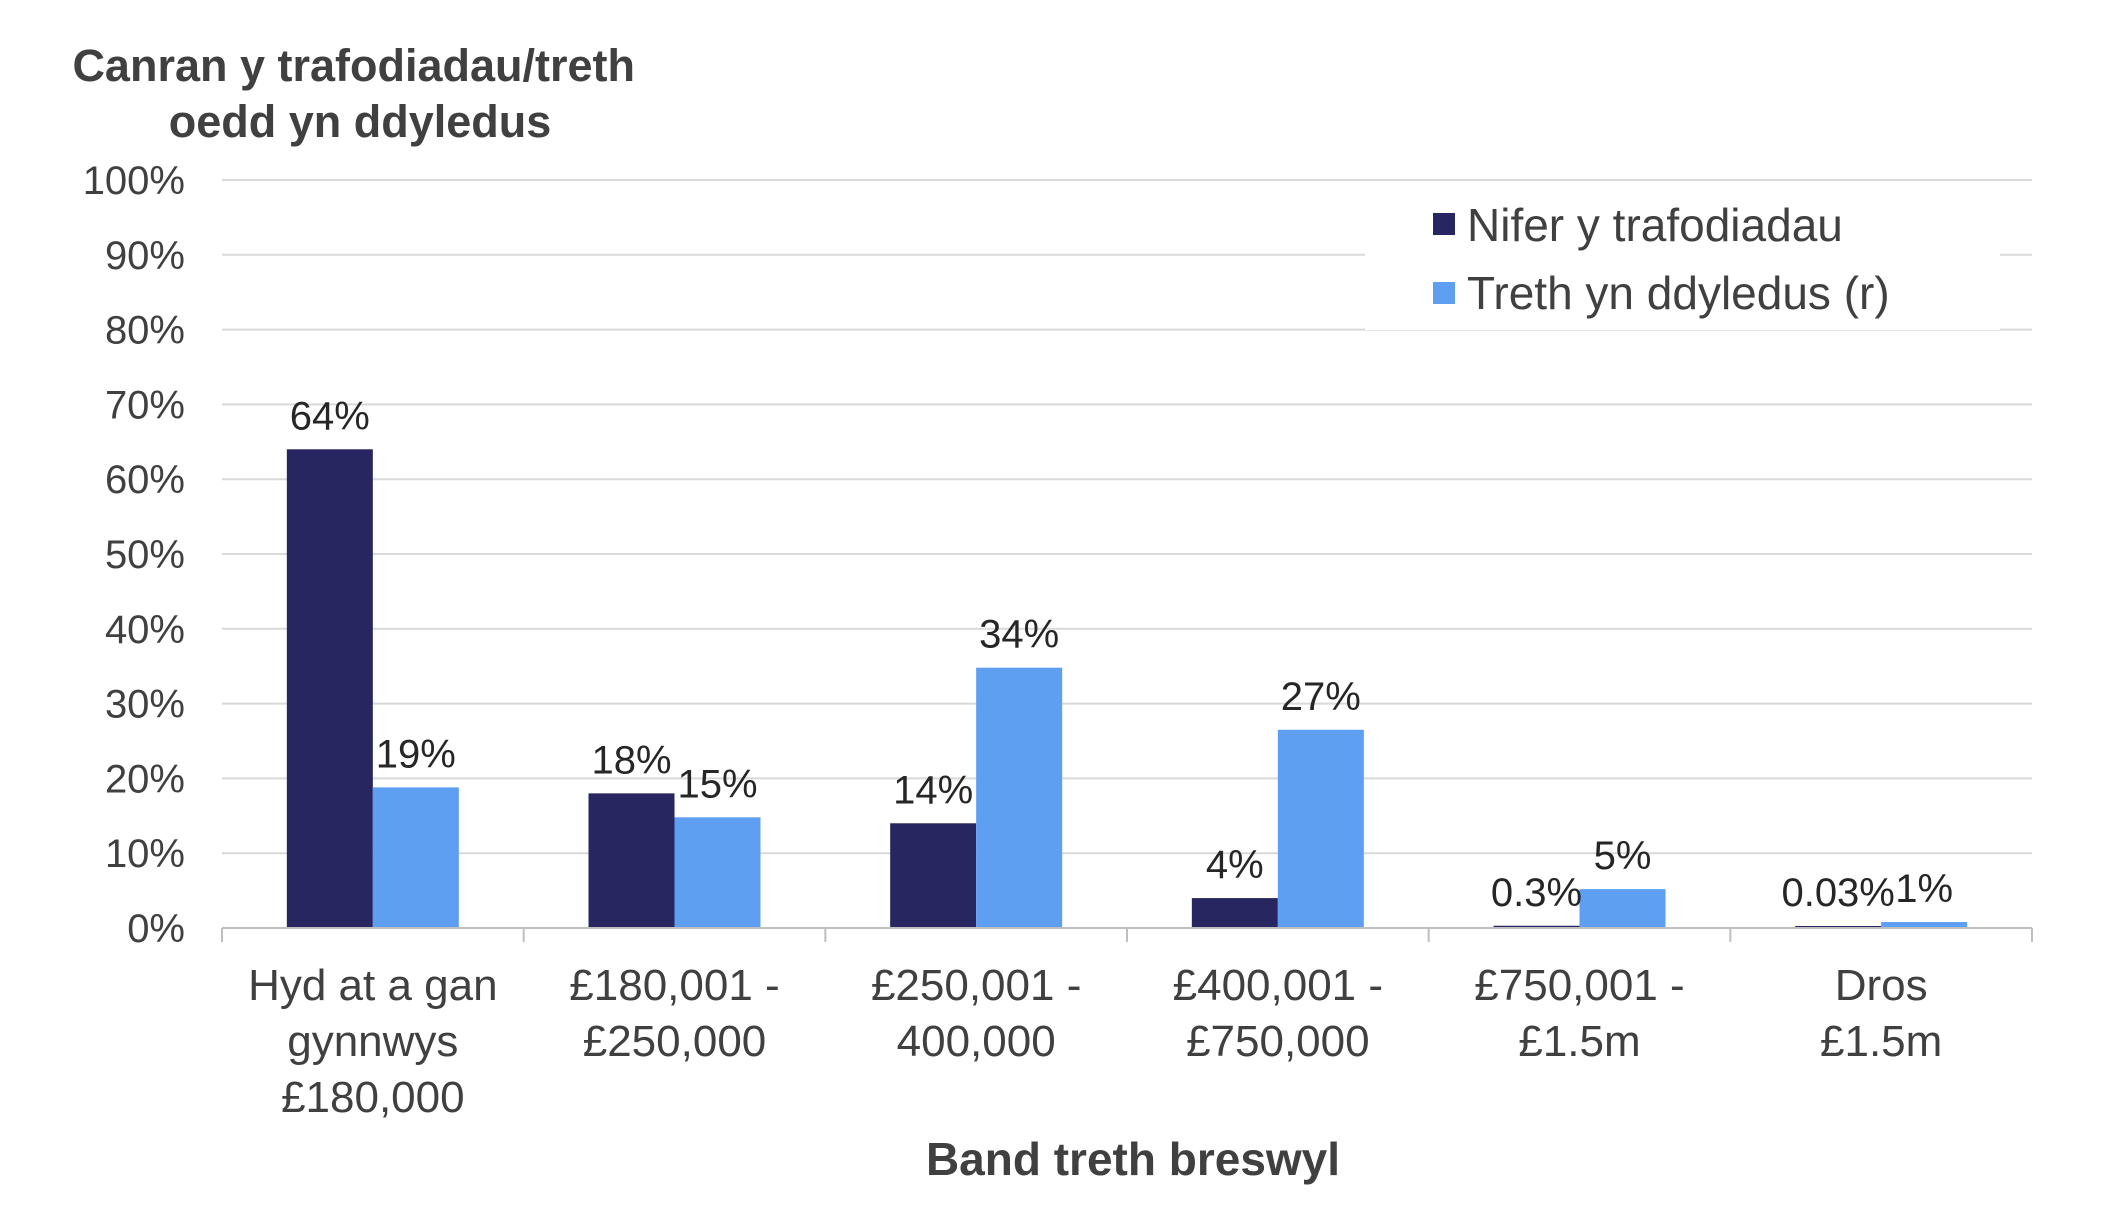 The image size is (2124, 1224). Describe the element at coordinates (1444, 224) in the screenshot. I see `legend-swatch-nifer` at that location.